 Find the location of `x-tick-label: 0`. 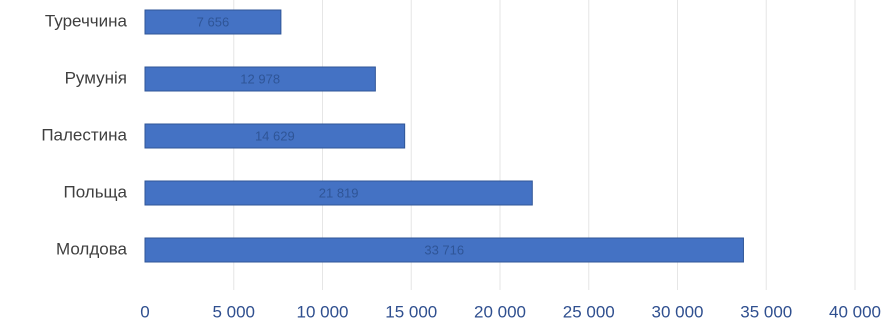

x-tick-label: 0 is located at coordinates (144, 311).